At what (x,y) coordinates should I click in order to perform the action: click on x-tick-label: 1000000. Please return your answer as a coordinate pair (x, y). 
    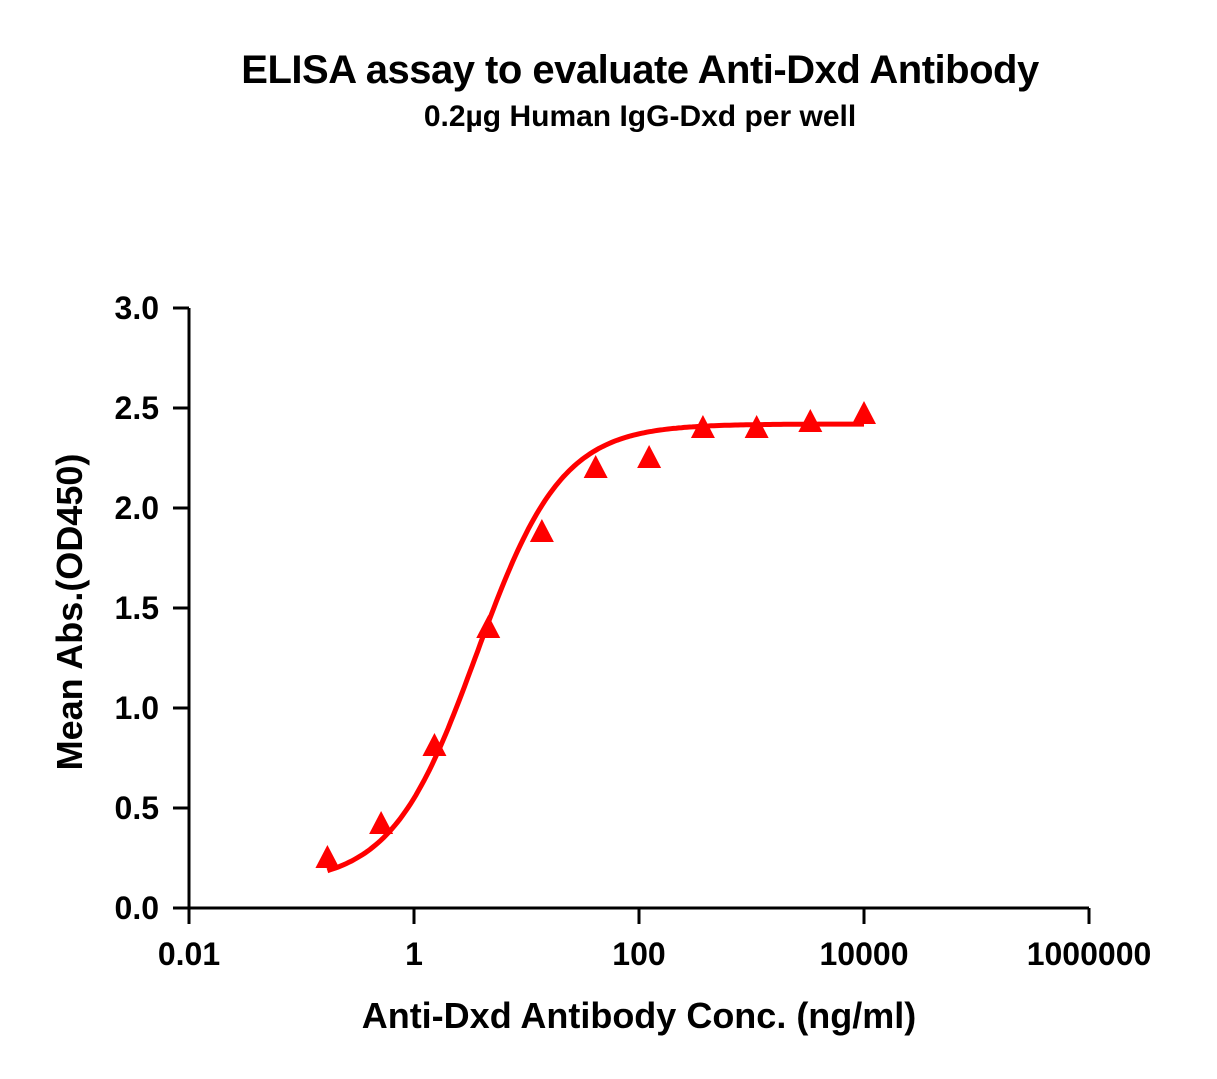
    Looking at the image, I should click on (1089, 954).